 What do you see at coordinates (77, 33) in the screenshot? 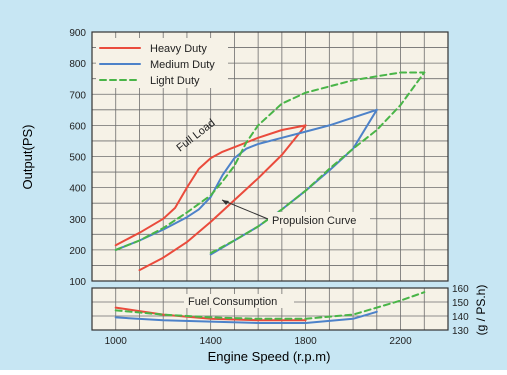
I see `y-tick-label: 900` at bounding box center [77, 33].